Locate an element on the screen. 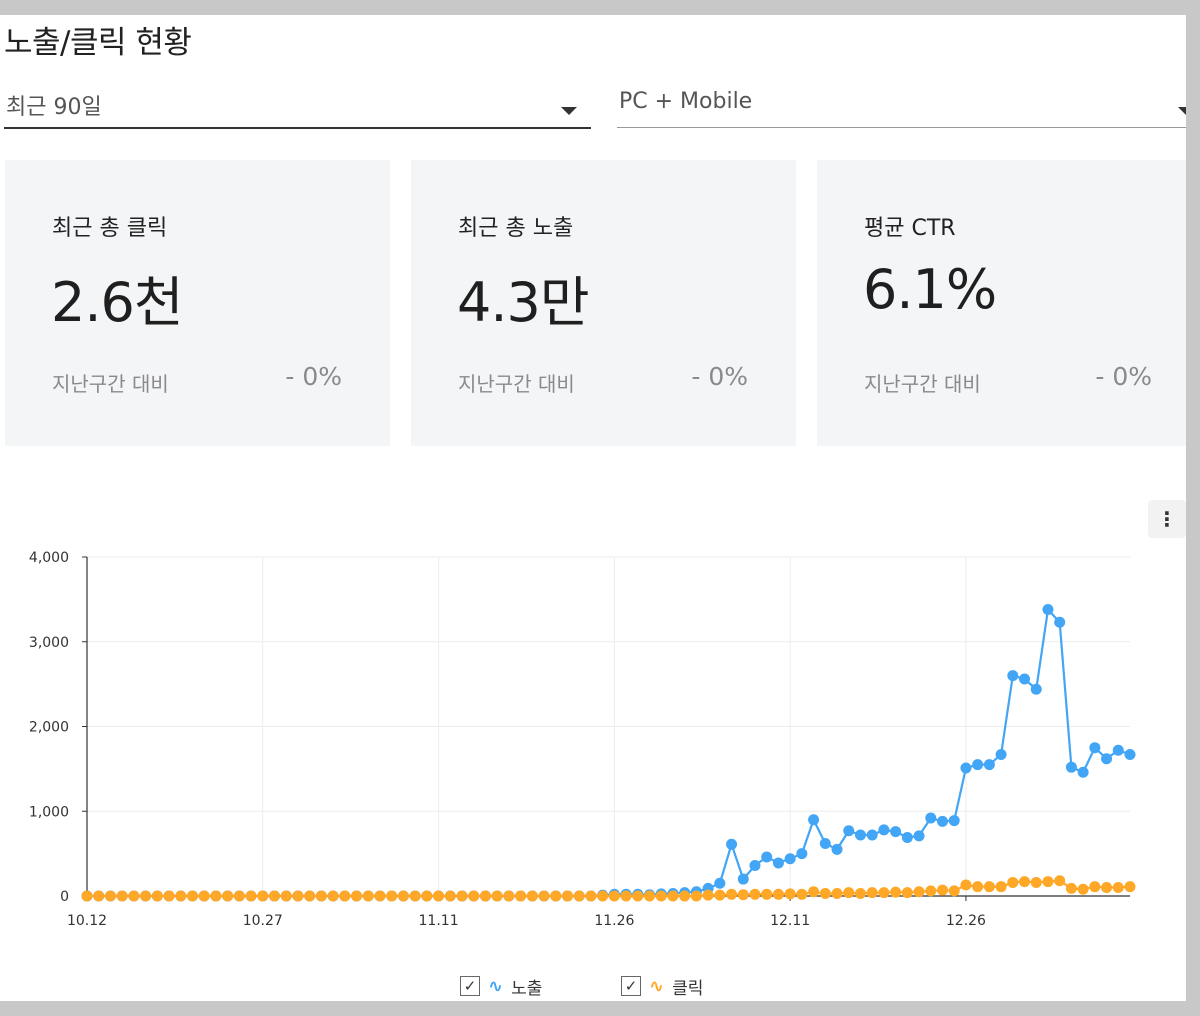  page-title: 노출/클릭 현황 is located at coordinates (98, 43).